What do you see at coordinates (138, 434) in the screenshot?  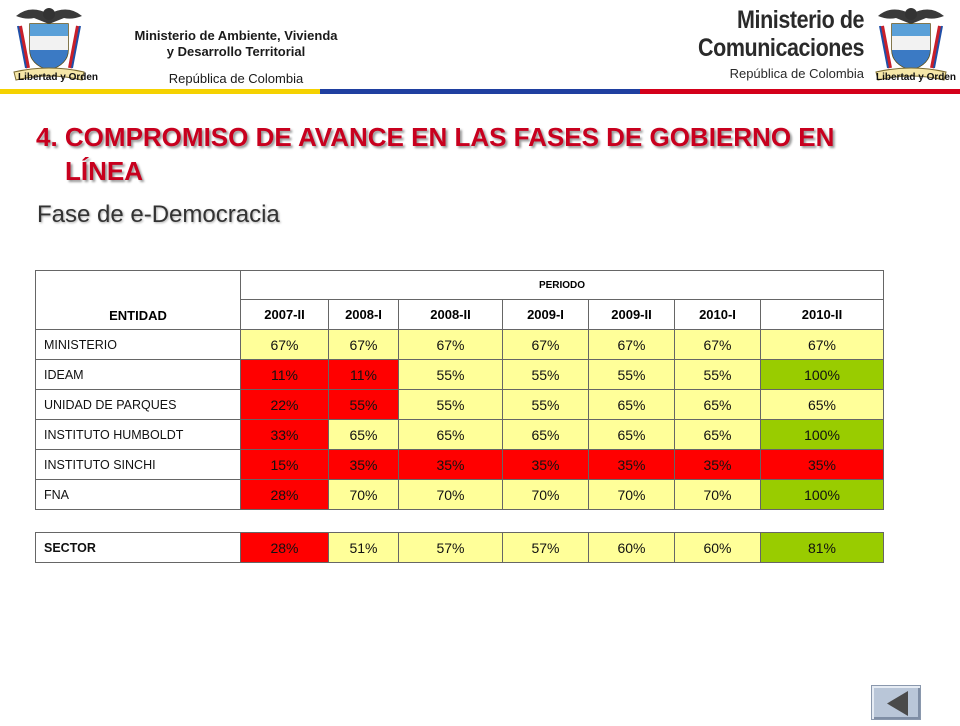 I see `entity-name-cell: INSTITUTO HUMBOLDT` at bounding box center [138, 434].